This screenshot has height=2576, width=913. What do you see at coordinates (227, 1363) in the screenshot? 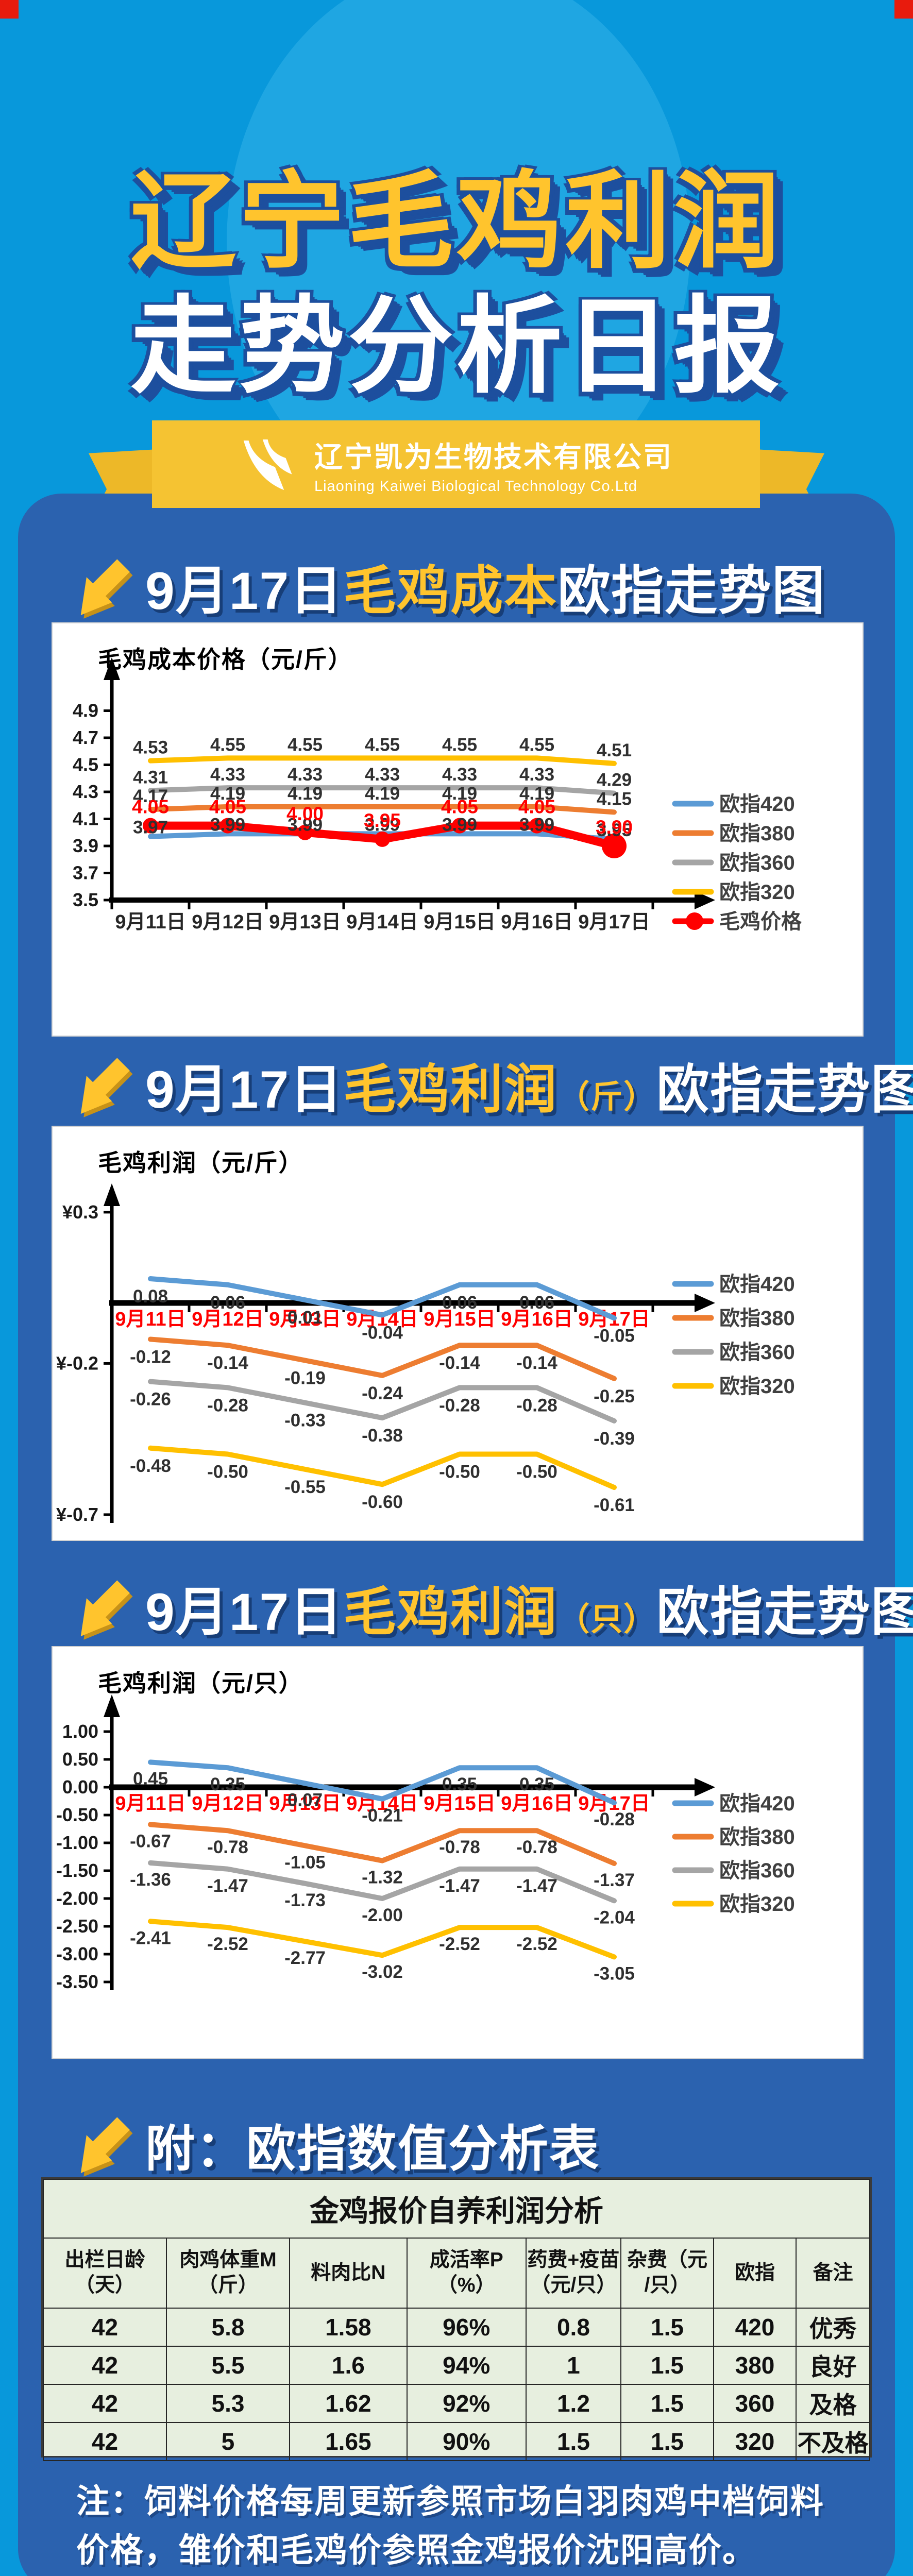
I see `data-label: -0.14` at bounding box center [227, 1363].